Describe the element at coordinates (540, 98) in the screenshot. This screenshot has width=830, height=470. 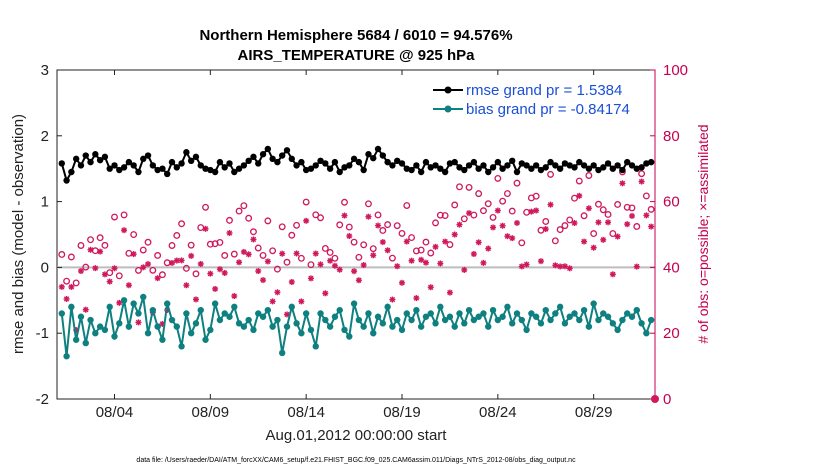
I see `legend-box` at that location.